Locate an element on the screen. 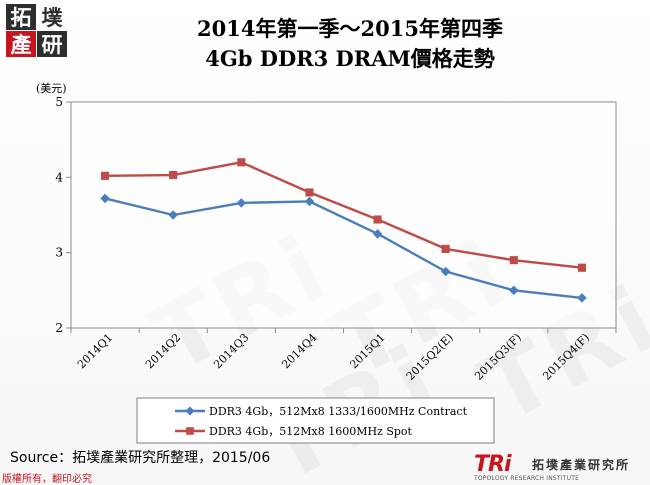 This screenshot has height=485, width=650. logo-tri-subtitle: TOPOLOGY RESEARCH INSTITUTE is located at coordinates (527, 478).